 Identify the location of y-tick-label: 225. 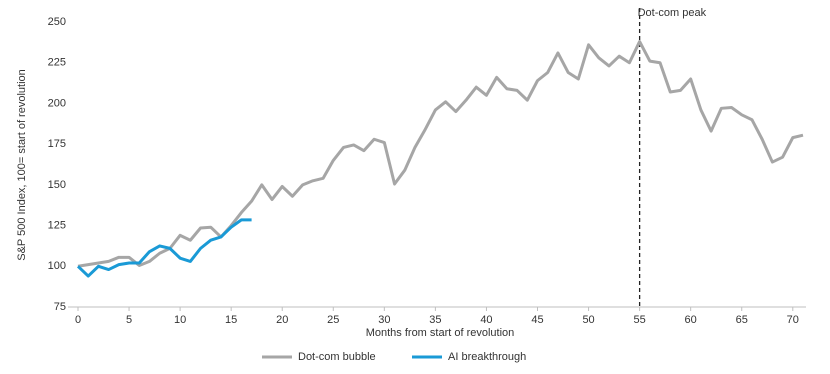
(57, 63).